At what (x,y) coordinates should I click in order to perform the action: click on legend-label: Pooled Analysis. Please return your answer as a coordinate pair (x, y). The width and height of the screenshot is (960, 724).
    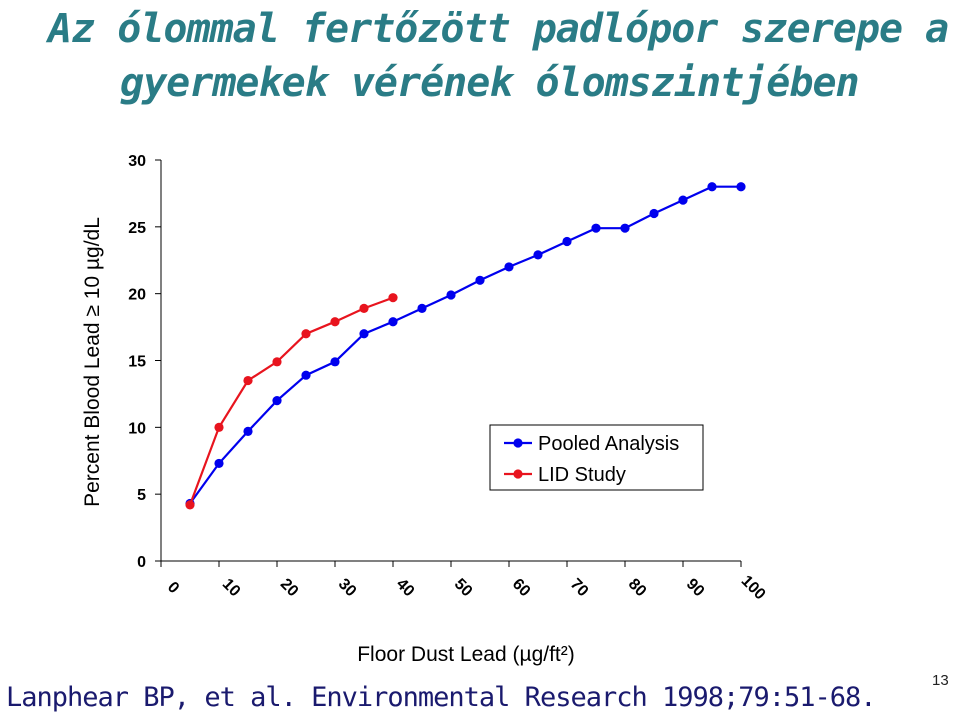
    Looking at the image, I should click on (608, 444).